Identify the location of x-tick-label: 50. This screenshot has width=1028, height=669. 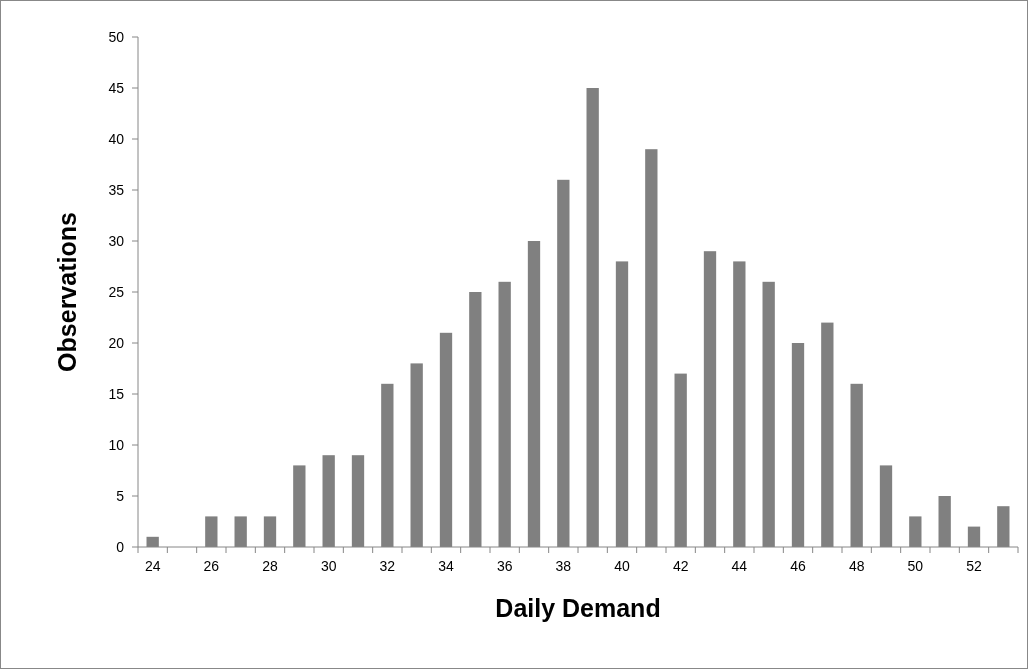
(915, 566).